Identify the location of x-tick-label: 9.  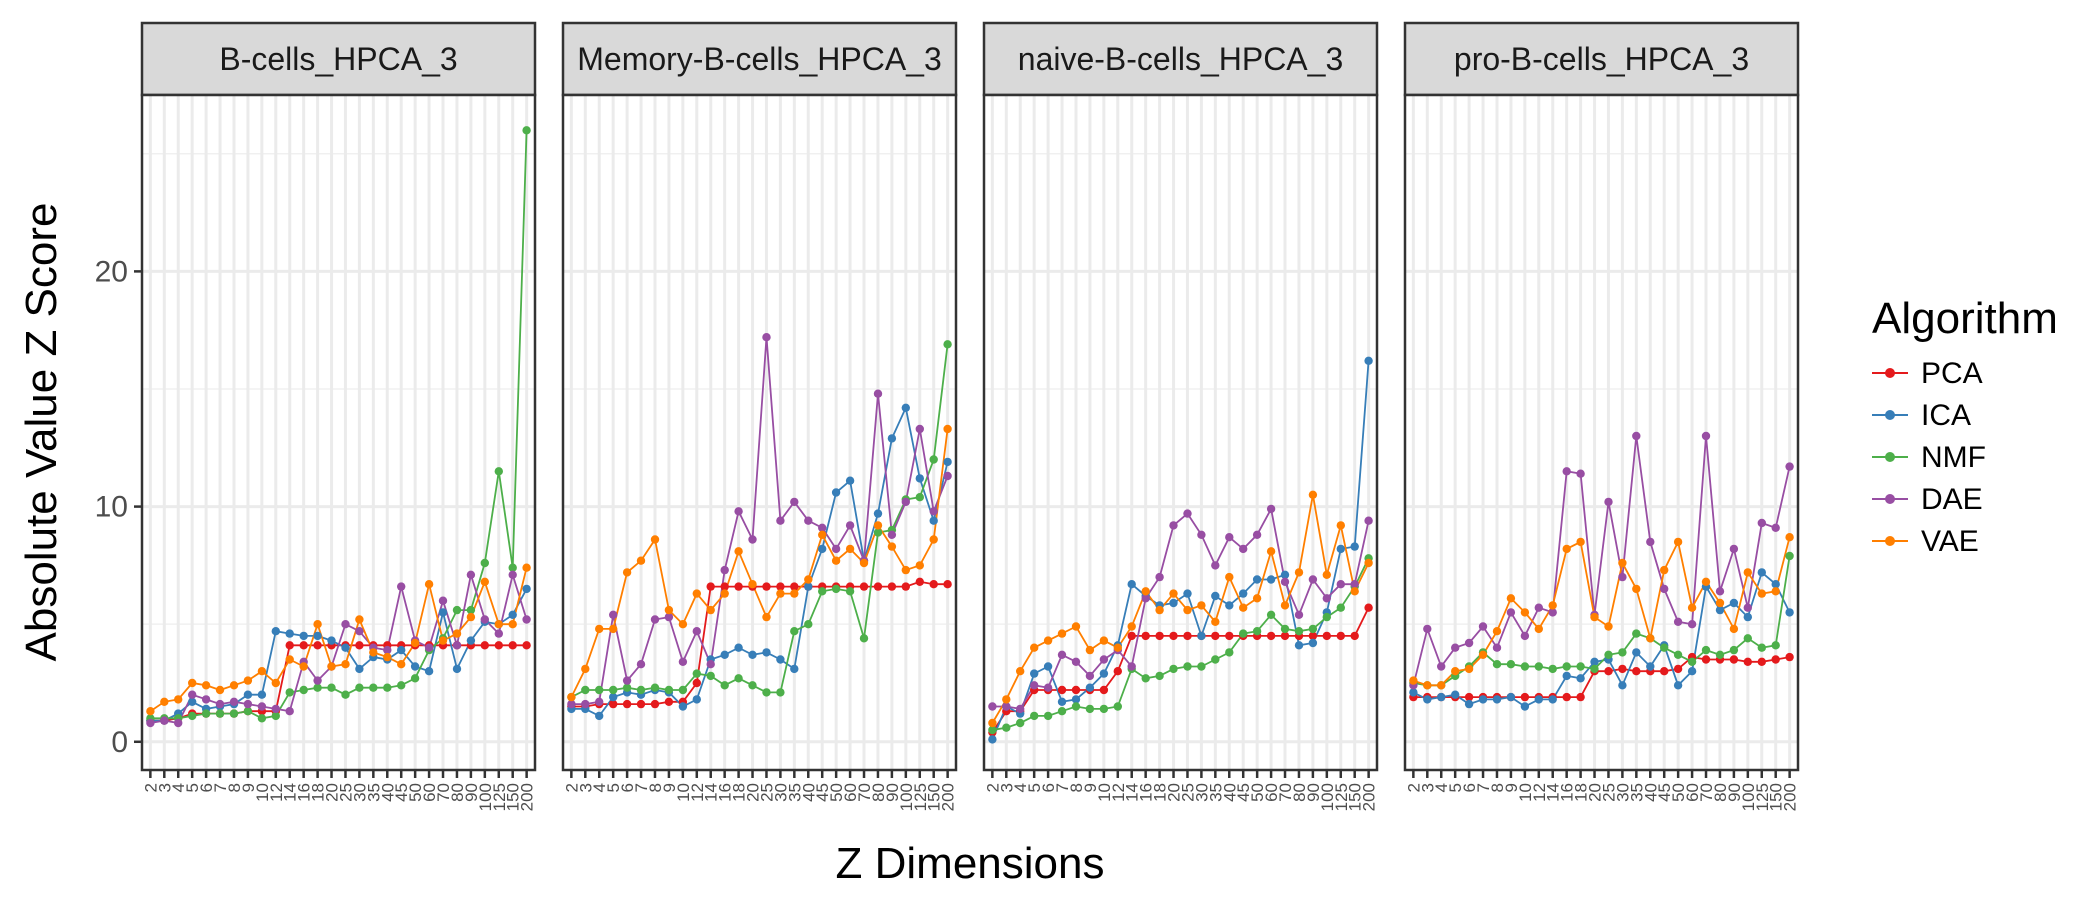
(1511, 787).